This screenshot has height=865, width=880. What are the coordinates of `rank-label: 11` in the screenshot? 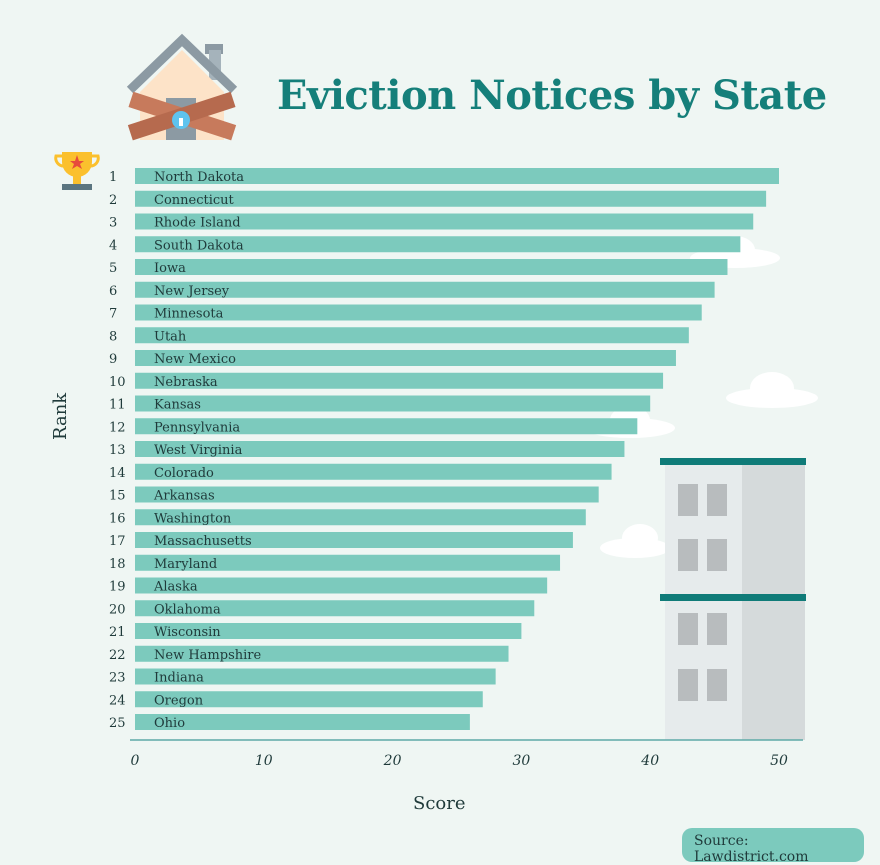 It's located at (117, 405).